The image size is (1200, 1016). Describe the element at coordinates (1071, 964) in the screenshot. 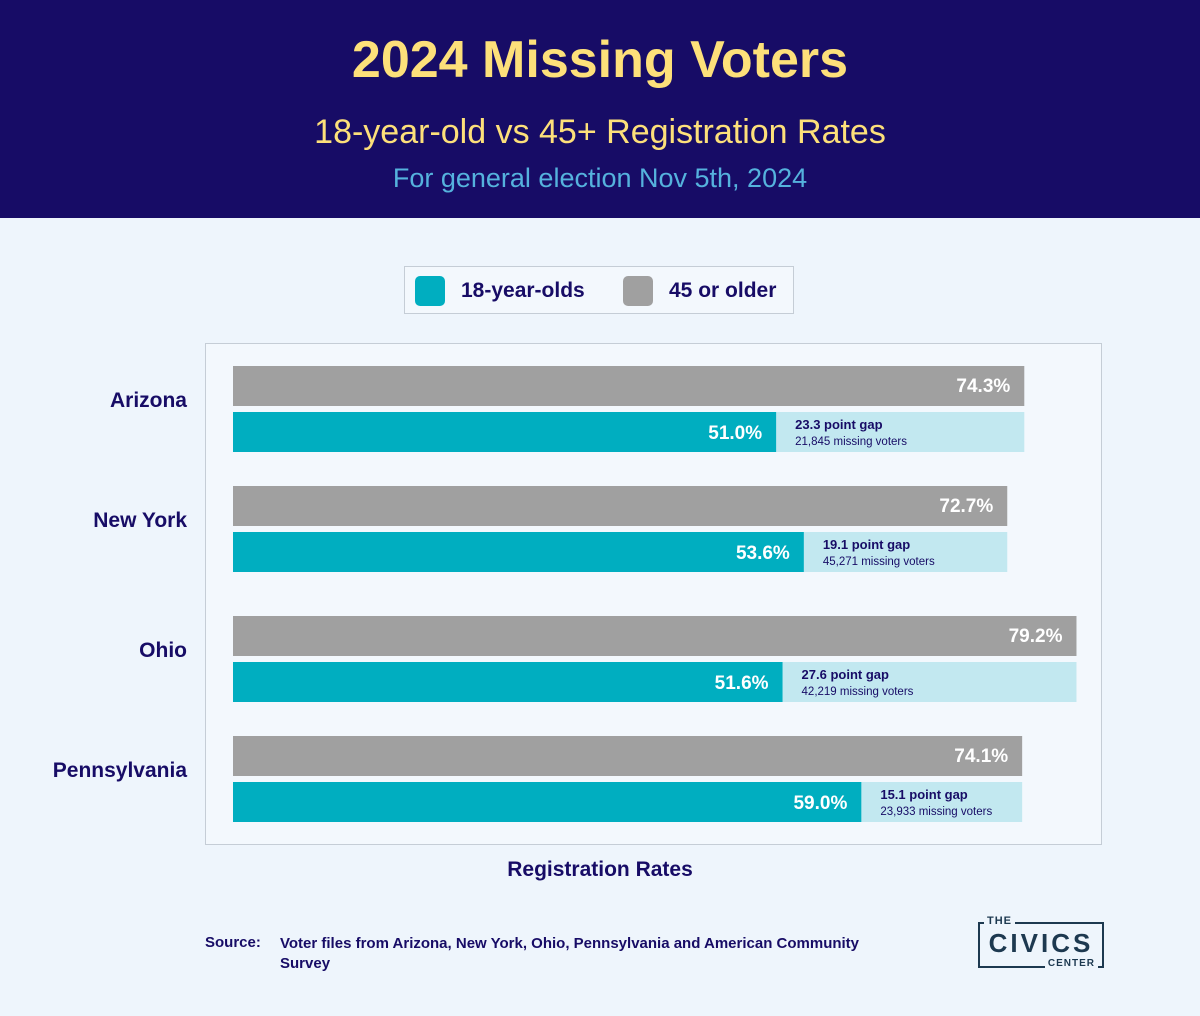

I see `logo-text-center: CENTER` at that location.